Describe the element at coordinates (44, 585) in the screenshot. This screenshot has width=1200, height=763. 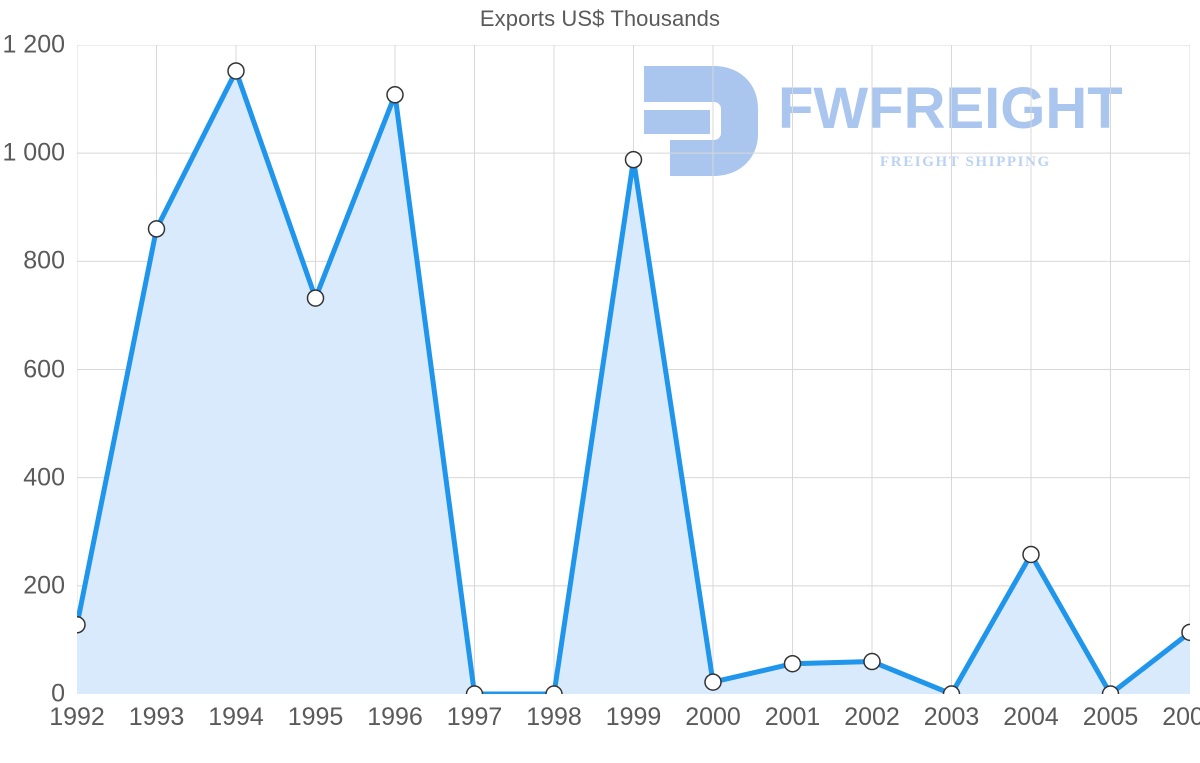
I see `y-axis-tick-label: 200` at that location.